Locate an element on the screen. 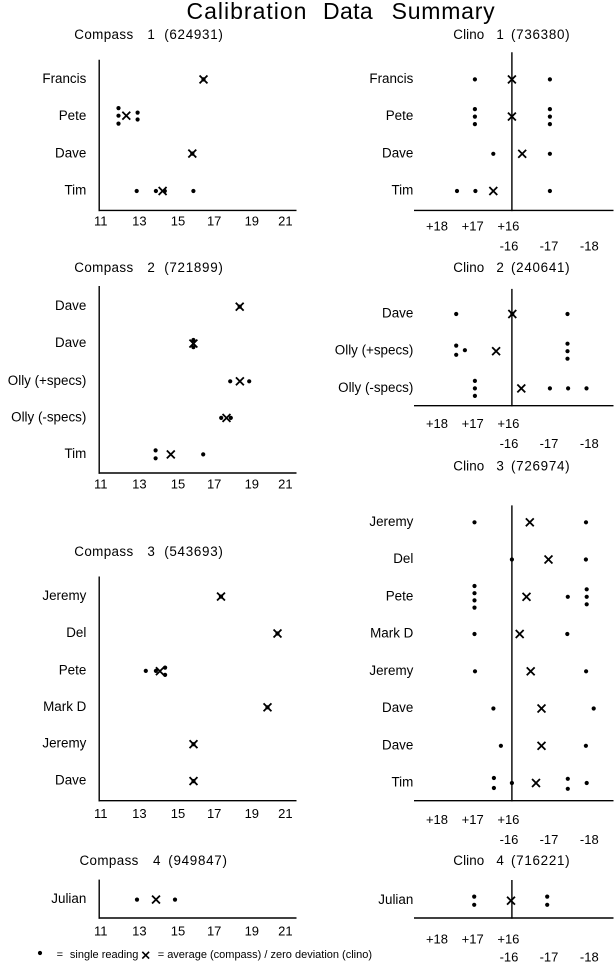  svg-text: Data is located at coordinates (348, 12).